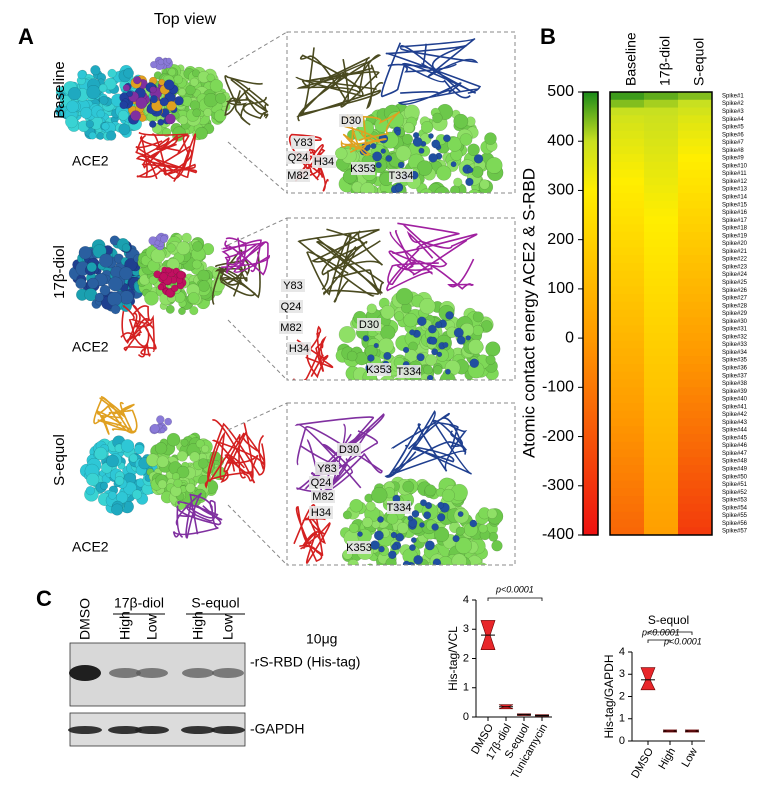 This screenshot has height=786, width=762. What do you see at coordinates (277, 729) in the screenshot?
I see `band-label: -GAPDH` at bounding box center [277, 729].